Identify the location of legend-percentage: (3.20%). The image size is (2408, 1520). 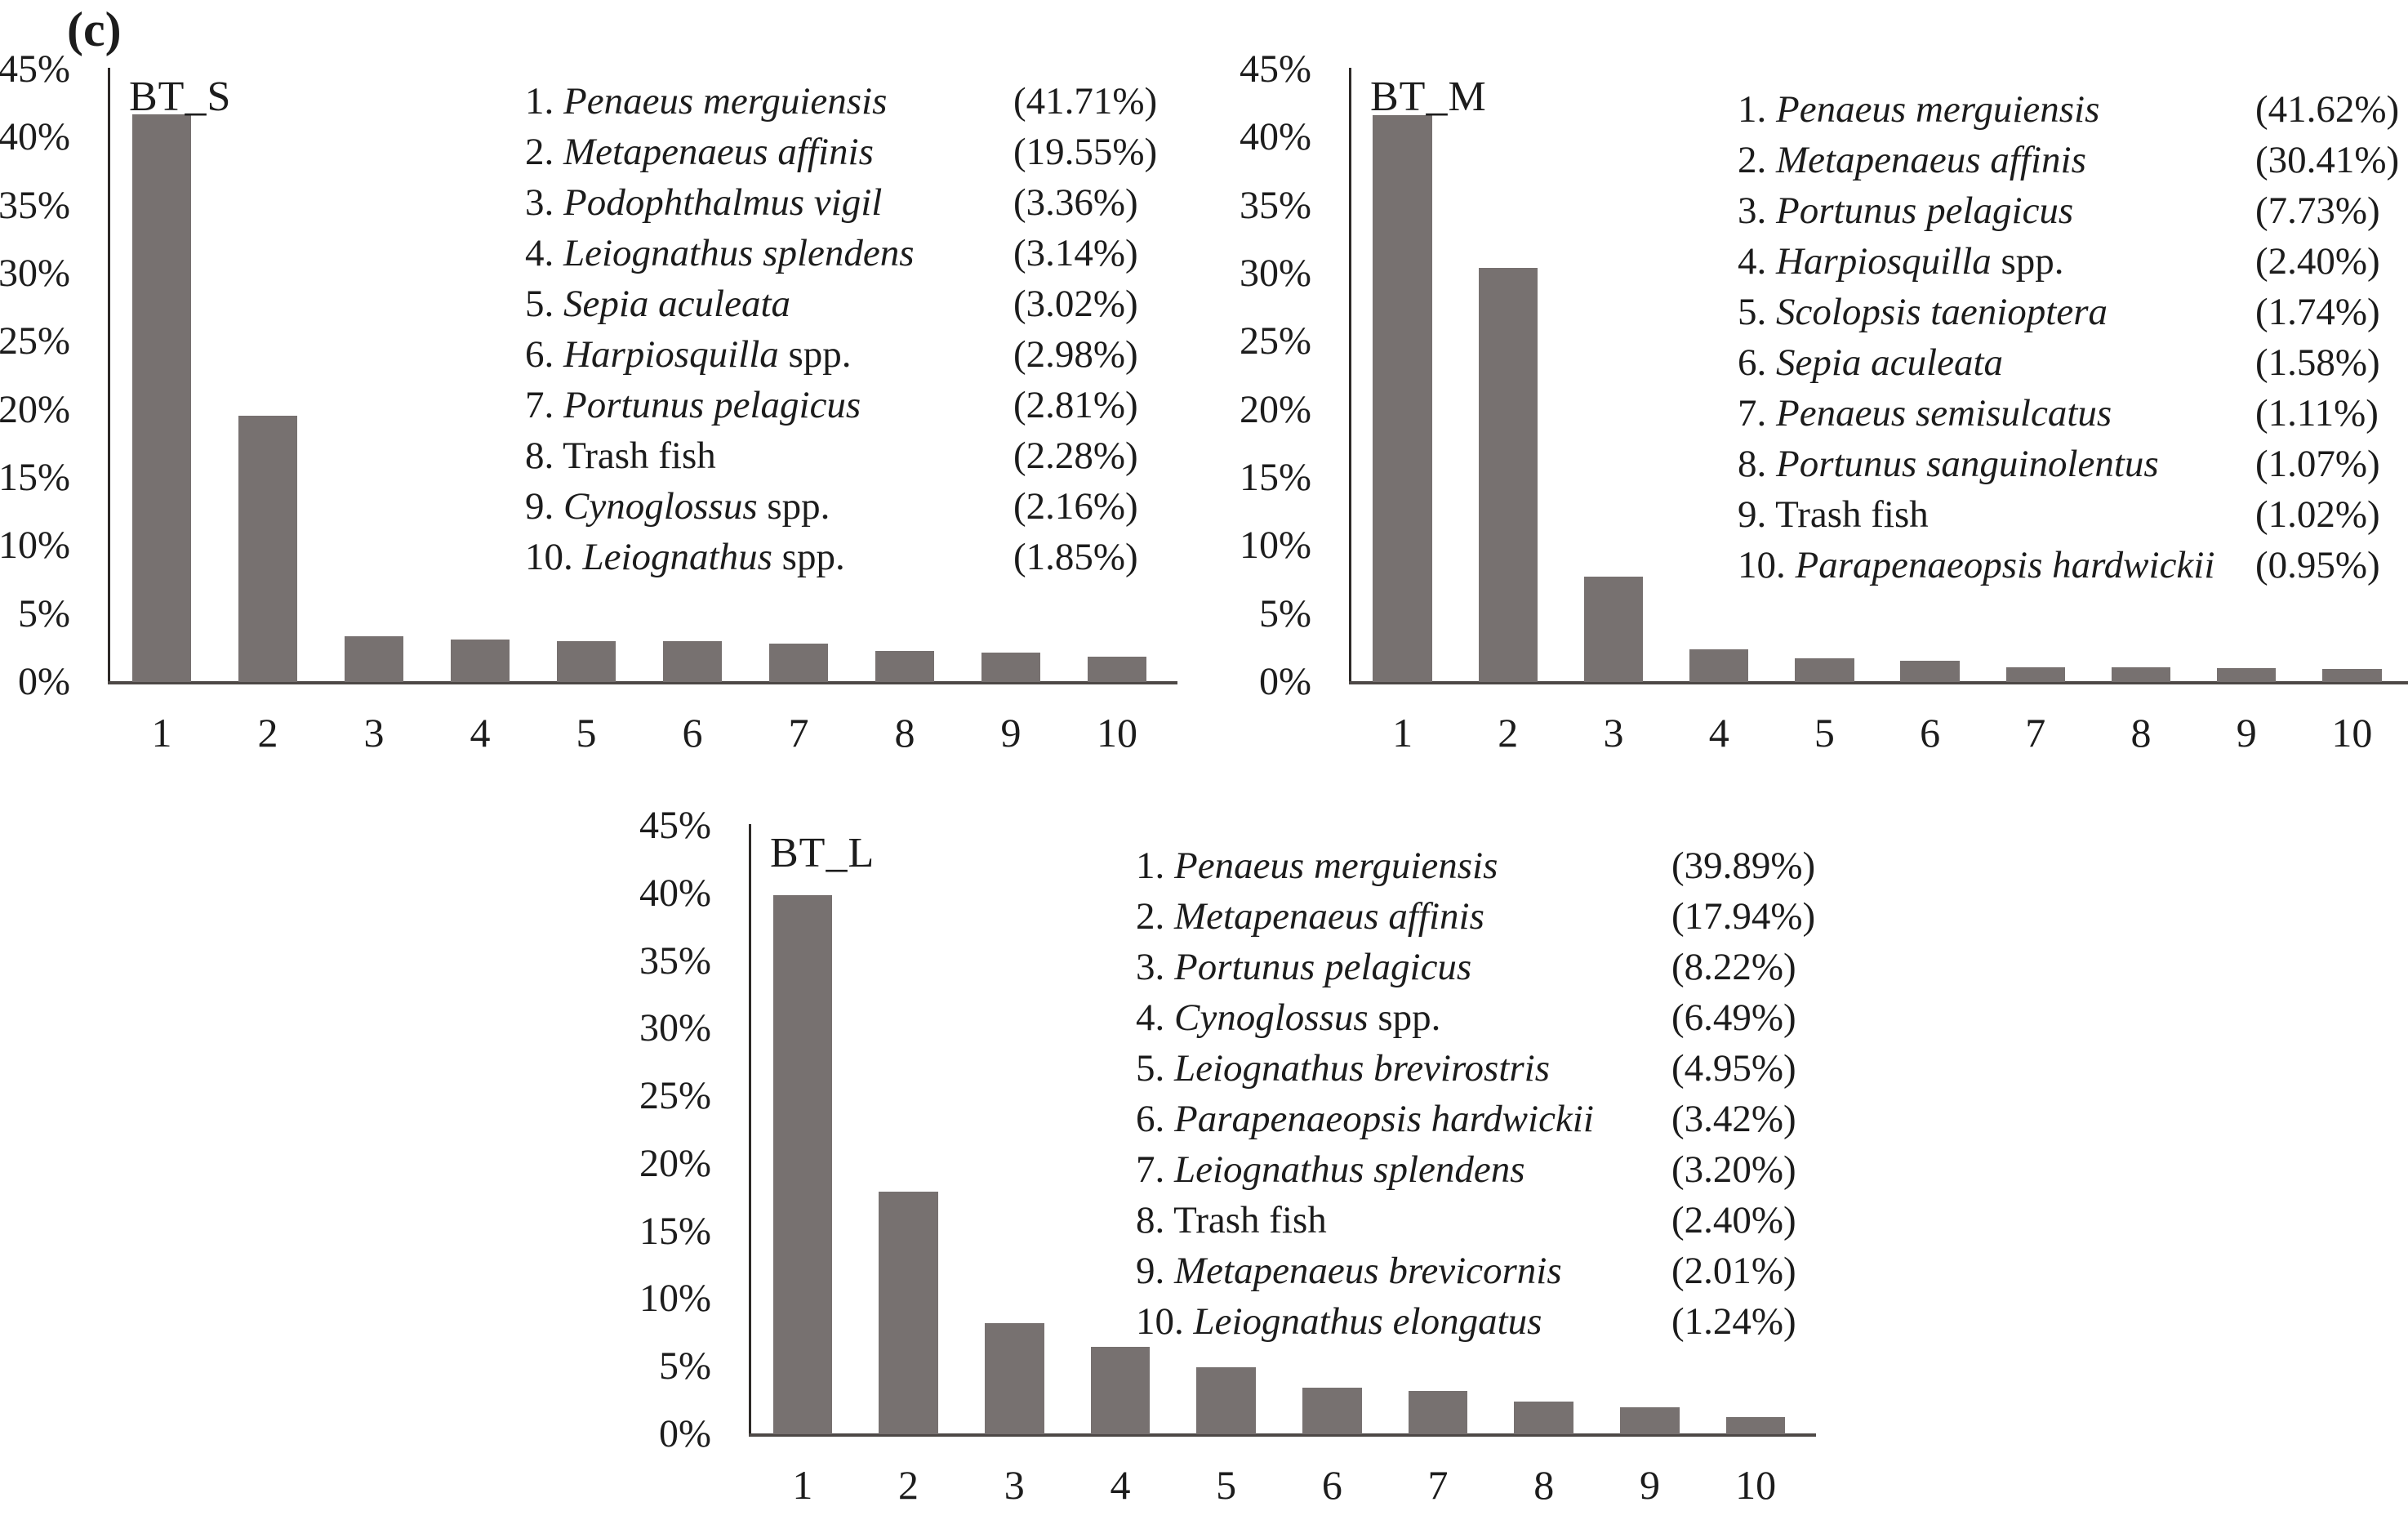
(1733, 1169).